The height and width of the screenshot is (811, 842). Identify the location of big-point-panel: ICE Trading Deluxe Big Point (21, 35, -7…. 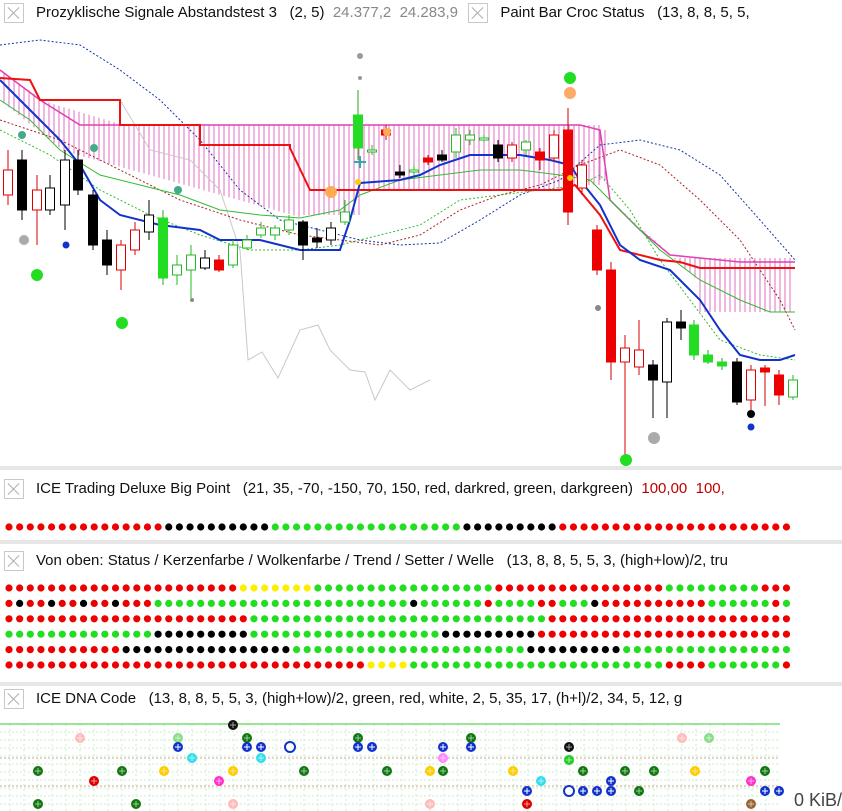
(421, 505).